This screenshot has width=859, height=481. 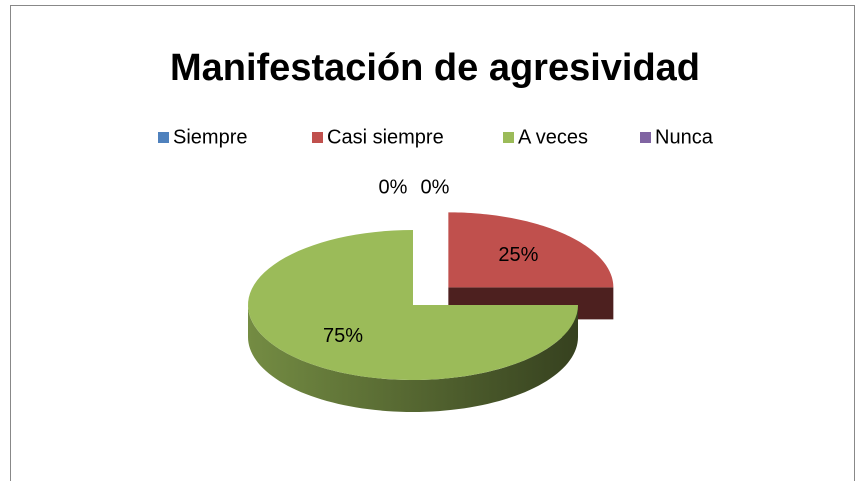 I want to click on data-label: 25%, so click(x=518, y=255).